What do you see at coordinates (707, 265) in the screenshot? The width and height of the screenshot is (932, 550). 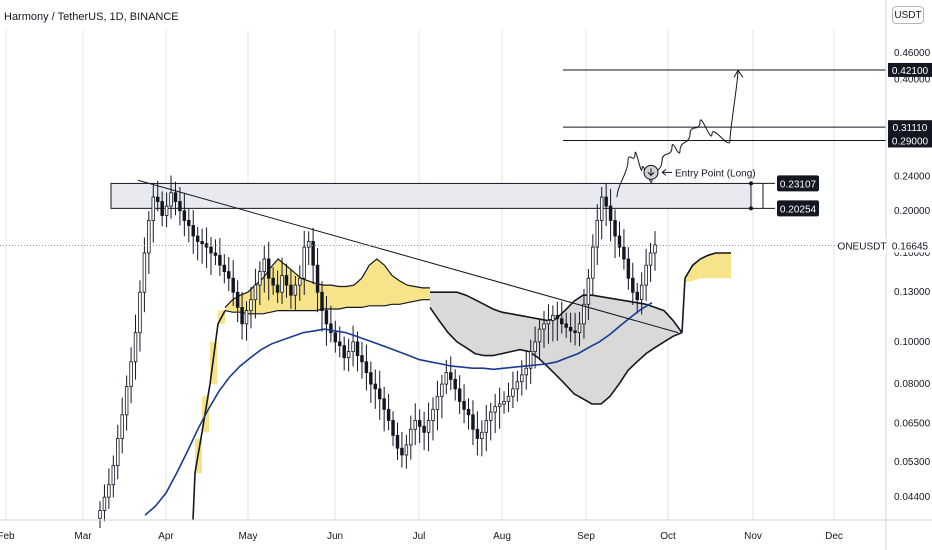 I see `kumo-right-line` at bounding box center [707, 265].